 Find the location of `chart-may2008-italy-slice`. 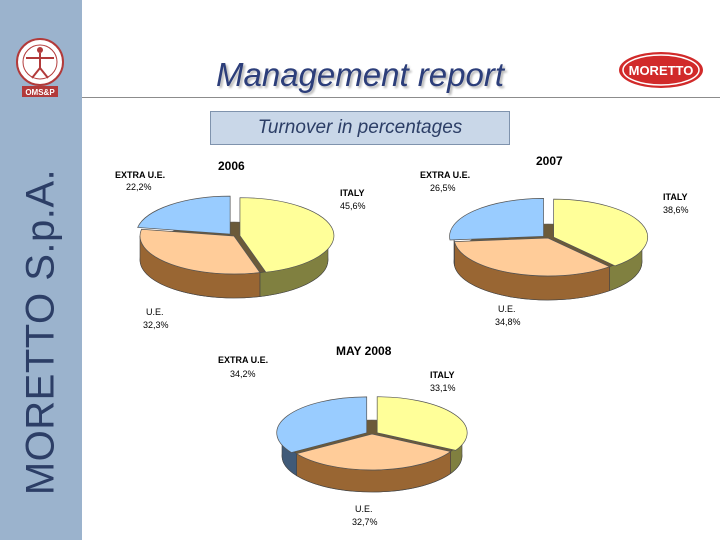

chart-may2008-italy-slice is located at coordinates (422, 423).